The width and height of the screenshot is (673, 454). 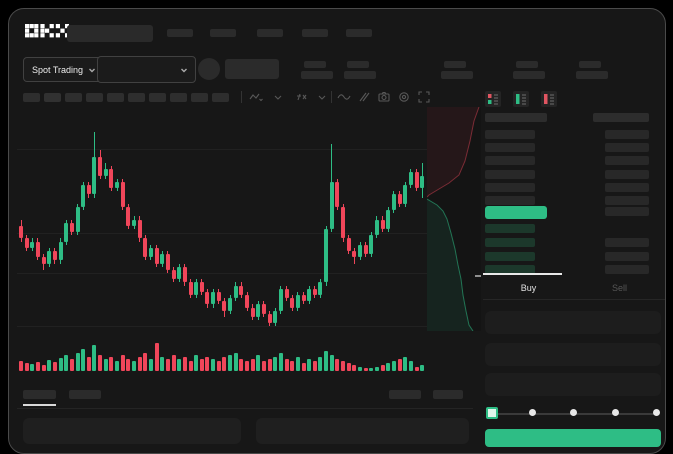 I want to click on compare-icon, so click(x=364, y=97).